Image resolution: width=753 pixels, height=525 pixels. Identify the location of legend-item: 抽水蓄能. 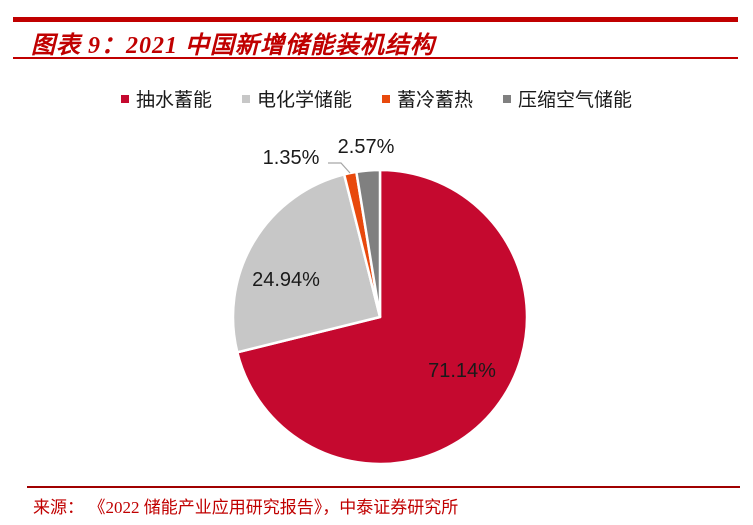
(166, 98).